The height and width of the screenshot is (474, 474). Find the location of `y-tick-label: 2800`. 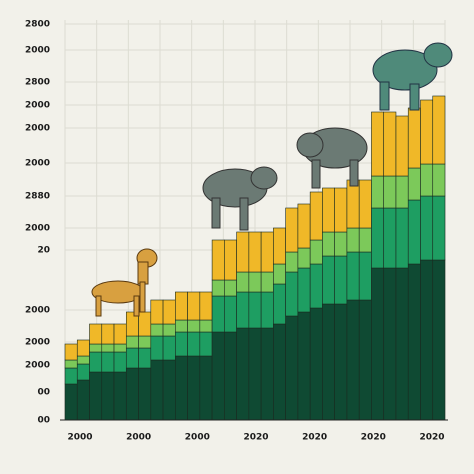

y-tick-label: 2800 is located at coordinates (37, 83).